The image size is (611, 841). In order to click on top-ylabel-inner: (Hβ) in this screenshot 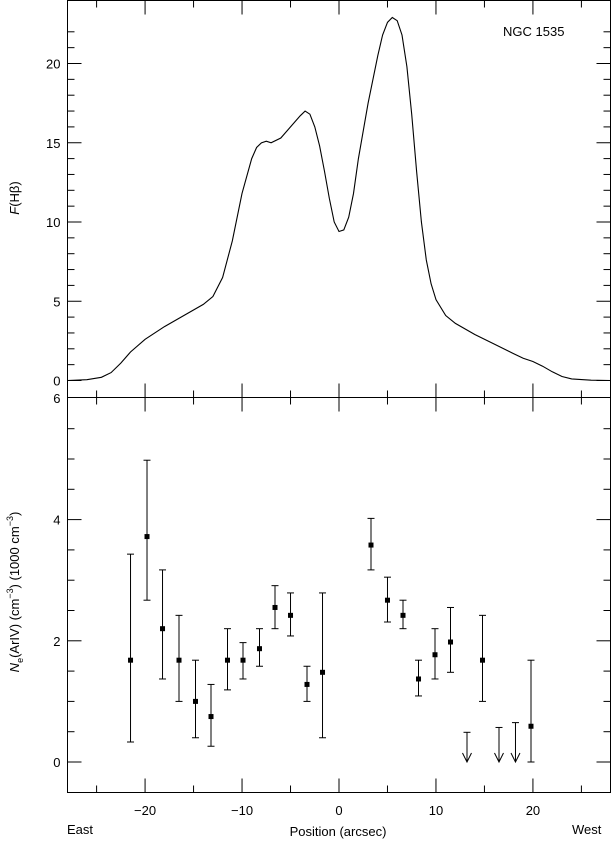, I will do `click(14, 194)`.